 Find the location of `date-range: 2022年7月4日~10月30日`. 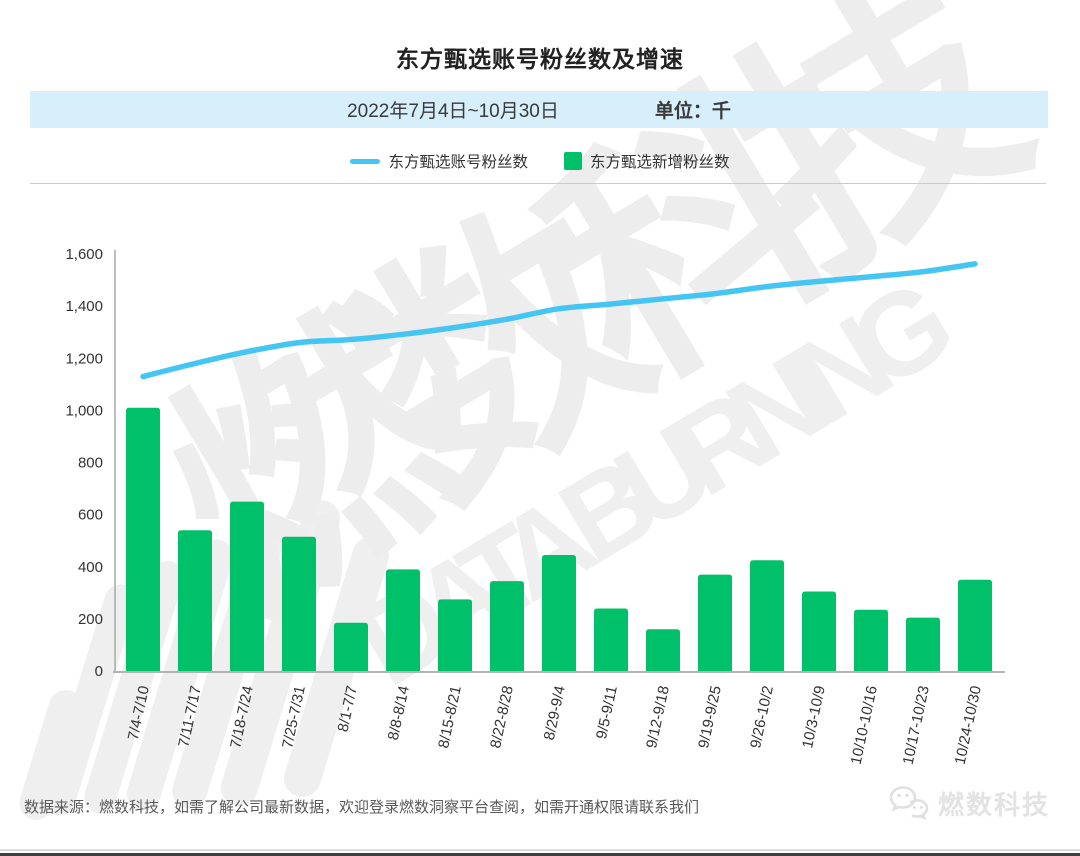

date-range: 2022年7月4日~10月30日 is located at coordinates (453, 111).